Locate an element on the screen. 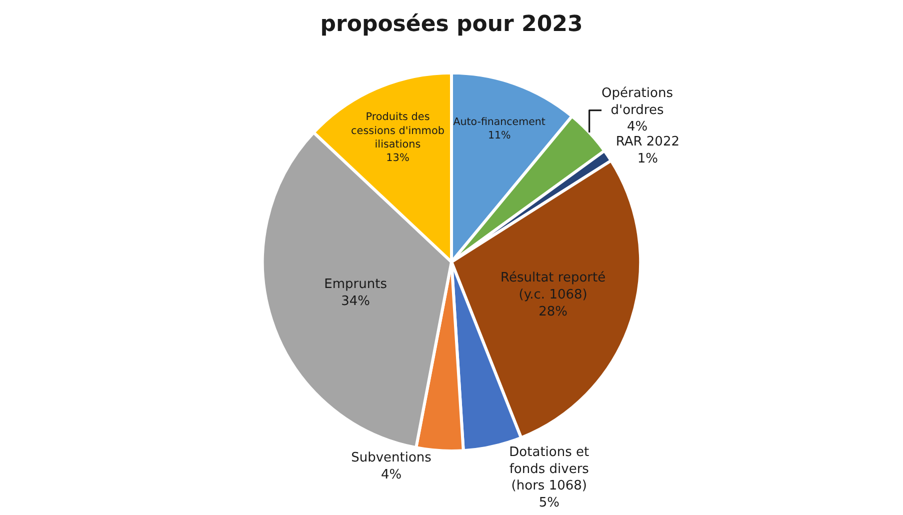 This screenshot has width=903, height=515. data-label: 1% is located at coordinates (647, 159).